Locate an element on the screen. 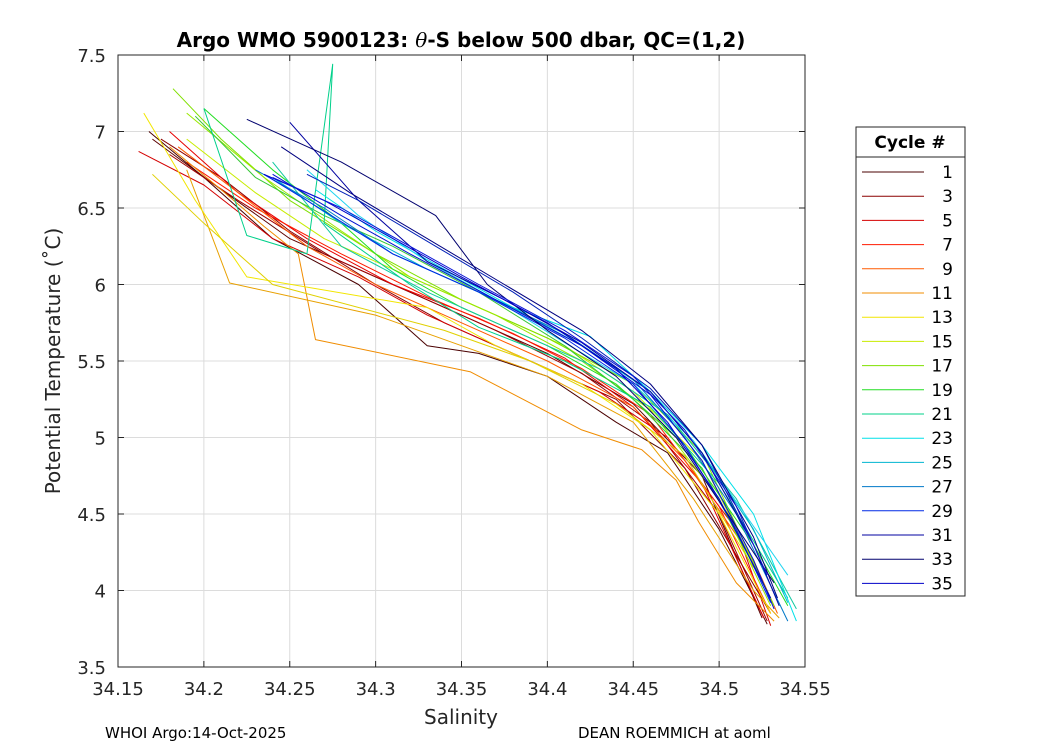 Image resolution: width=1050 pixels, height=750 pixels. legend-label-5: 5 is located at coordinates (947, 221).